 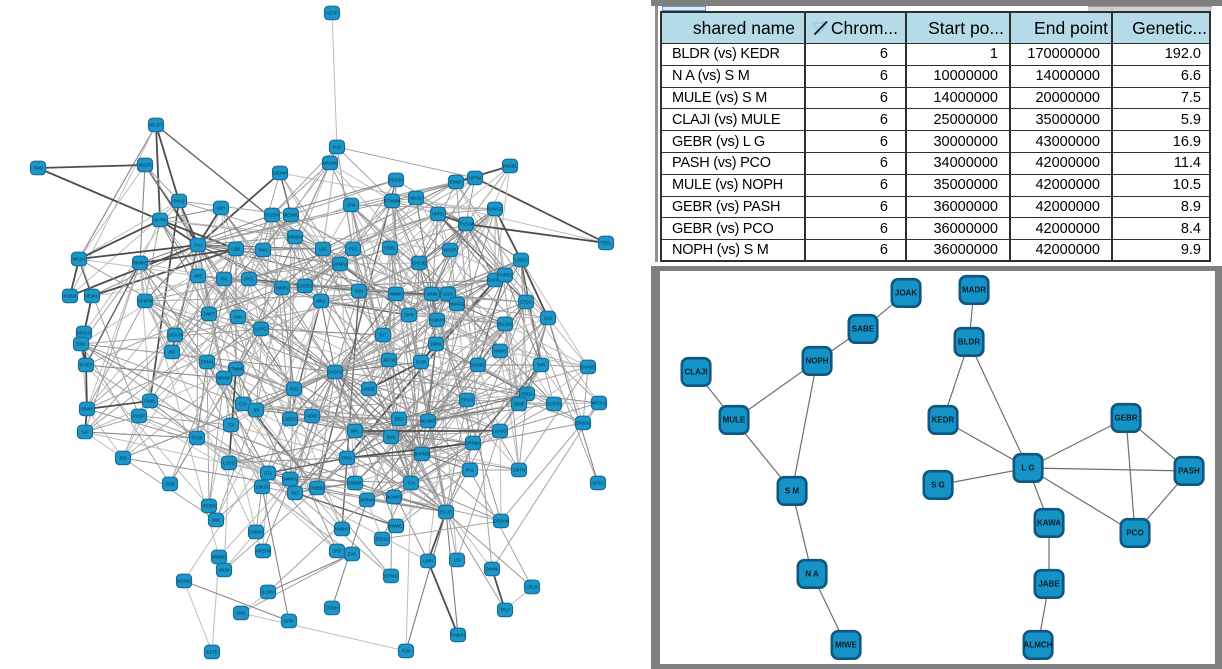 What do you see at coordinates (208, 506) in the screenshot?
I see `svg-text: IRDEN` at bounding box center [208, 506].